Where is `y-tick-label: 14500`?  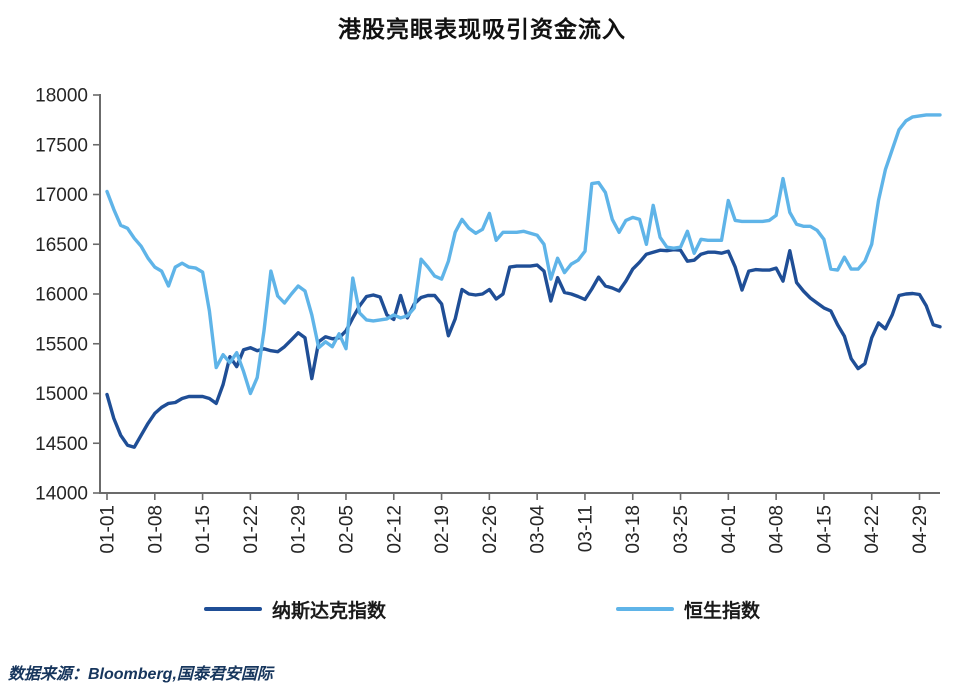 y-tick-label: 14500 is located at coordinates (61, 444).